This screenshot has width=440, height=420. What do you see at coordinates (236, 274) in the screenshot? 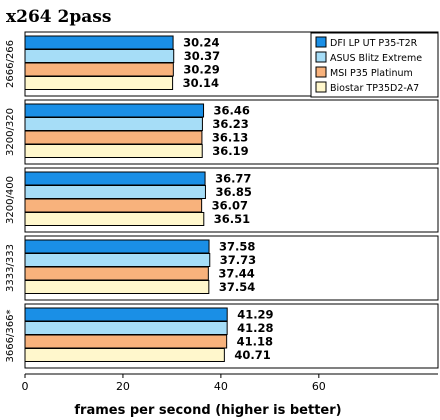
I see `data-label: 37.44` at bounding box center [236, 274].